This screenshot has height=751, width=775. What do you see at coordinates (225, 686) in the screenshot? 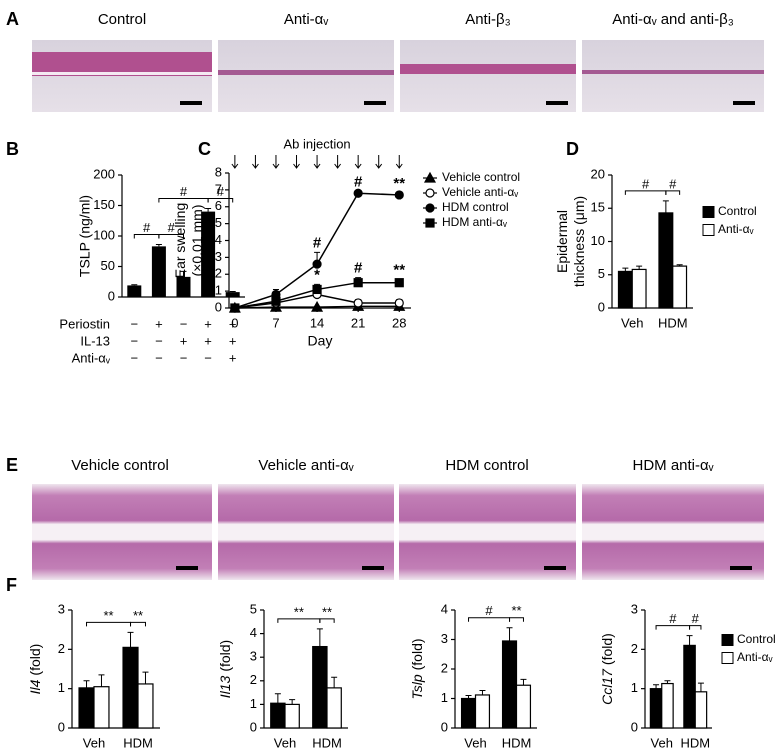
I see `y-axis-label-gene: Il13` at bounding box center [225, 686].